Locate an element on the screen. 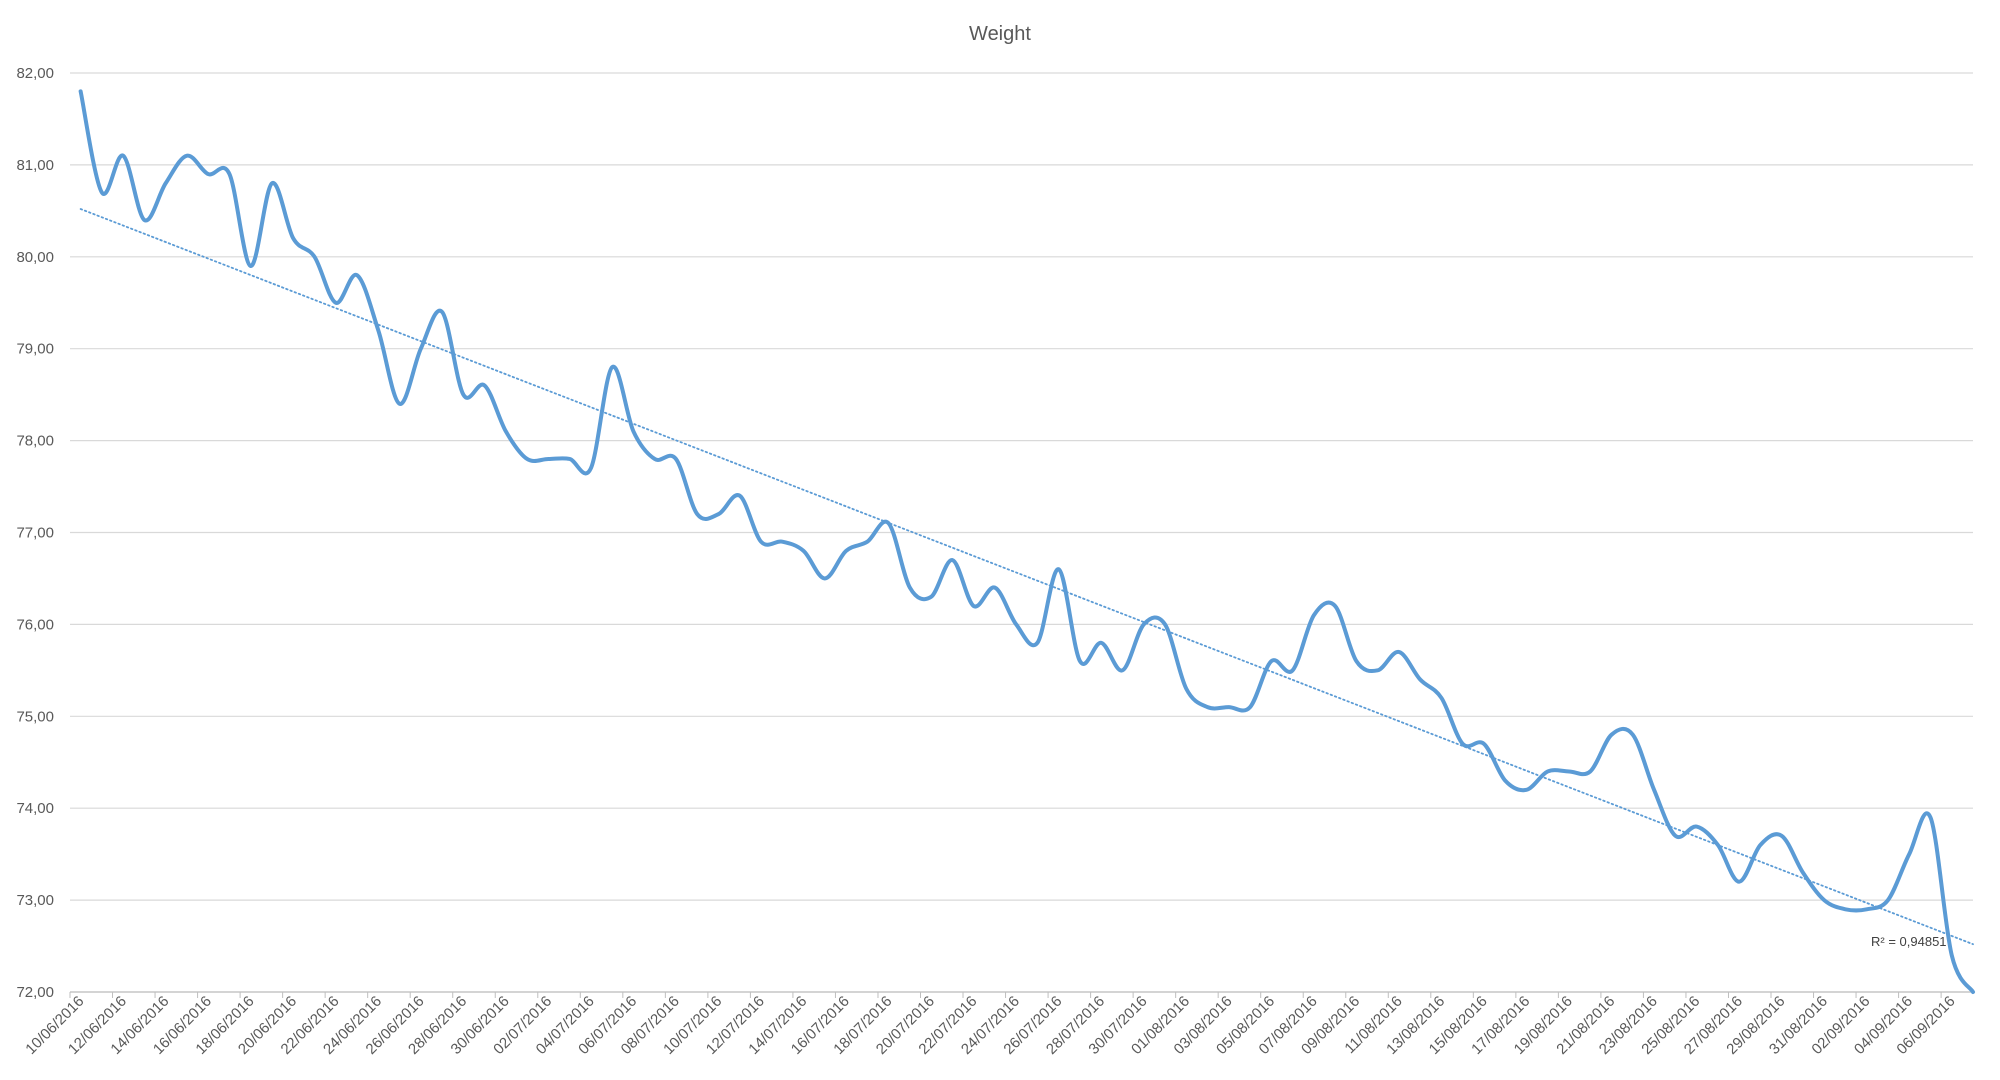 Image resolution: width=2000 pixels, height=1080 pixels. y-tick-label: 79,00 is located at coordinates (35, 349).